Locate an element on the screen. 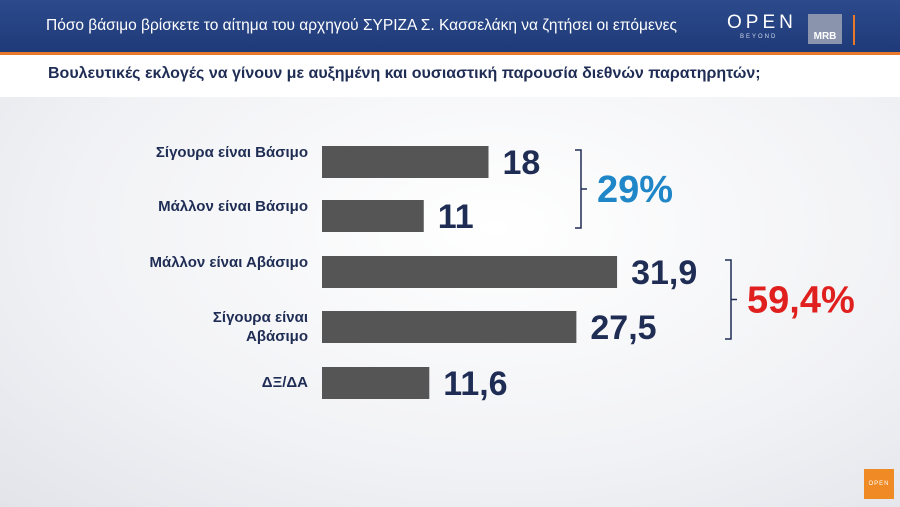  pollster-logo: MRB is located at coordinates (825, 29).